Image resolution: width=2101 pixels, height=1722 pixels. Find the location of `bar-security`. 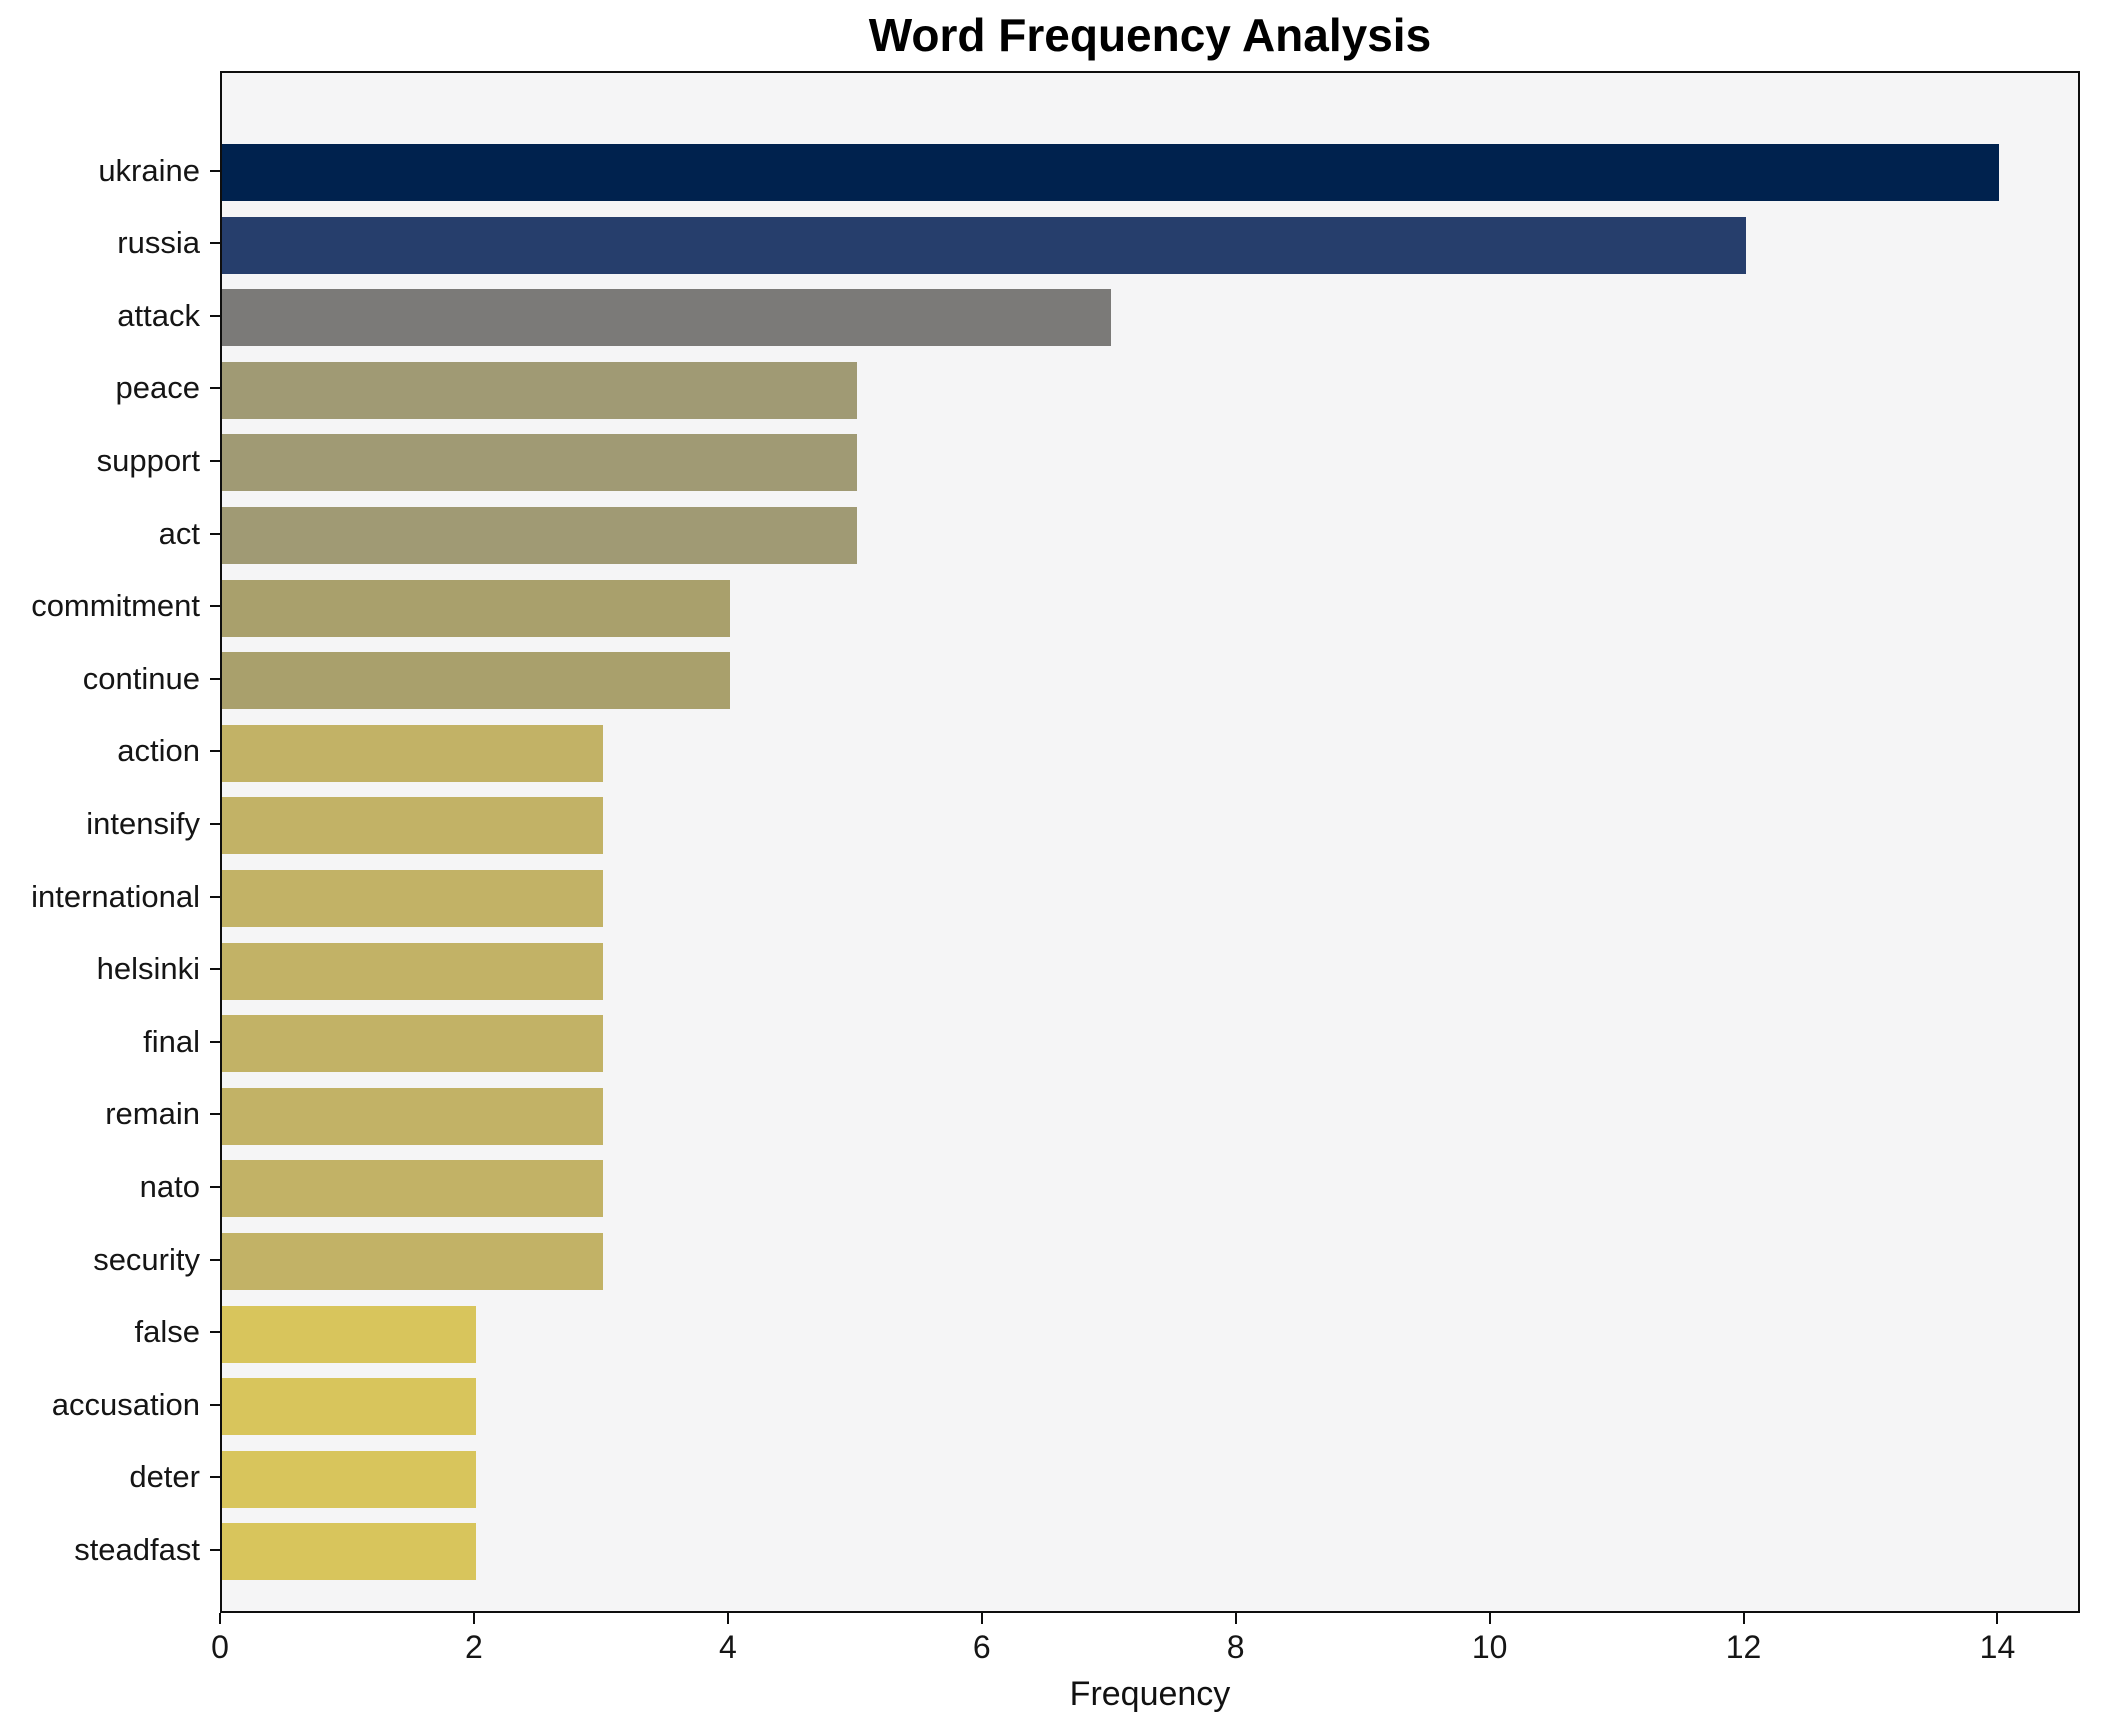

bar-security is located at coordinates (412, 1261).